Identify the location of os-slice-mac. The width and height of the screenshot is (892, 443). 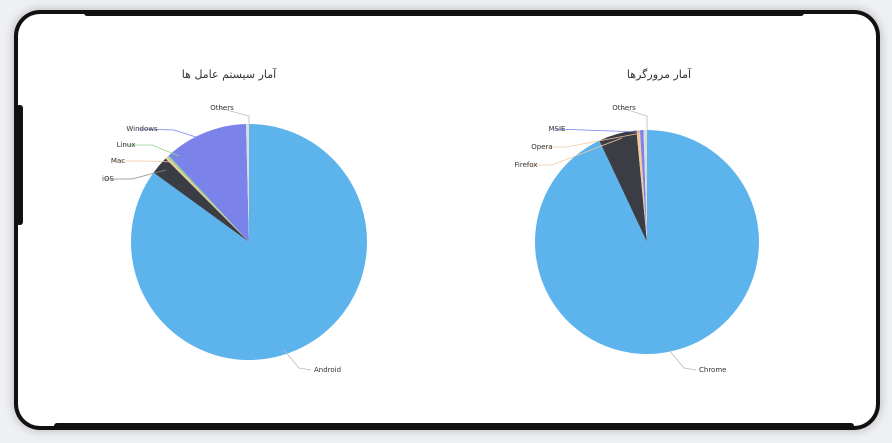
(207, 199).